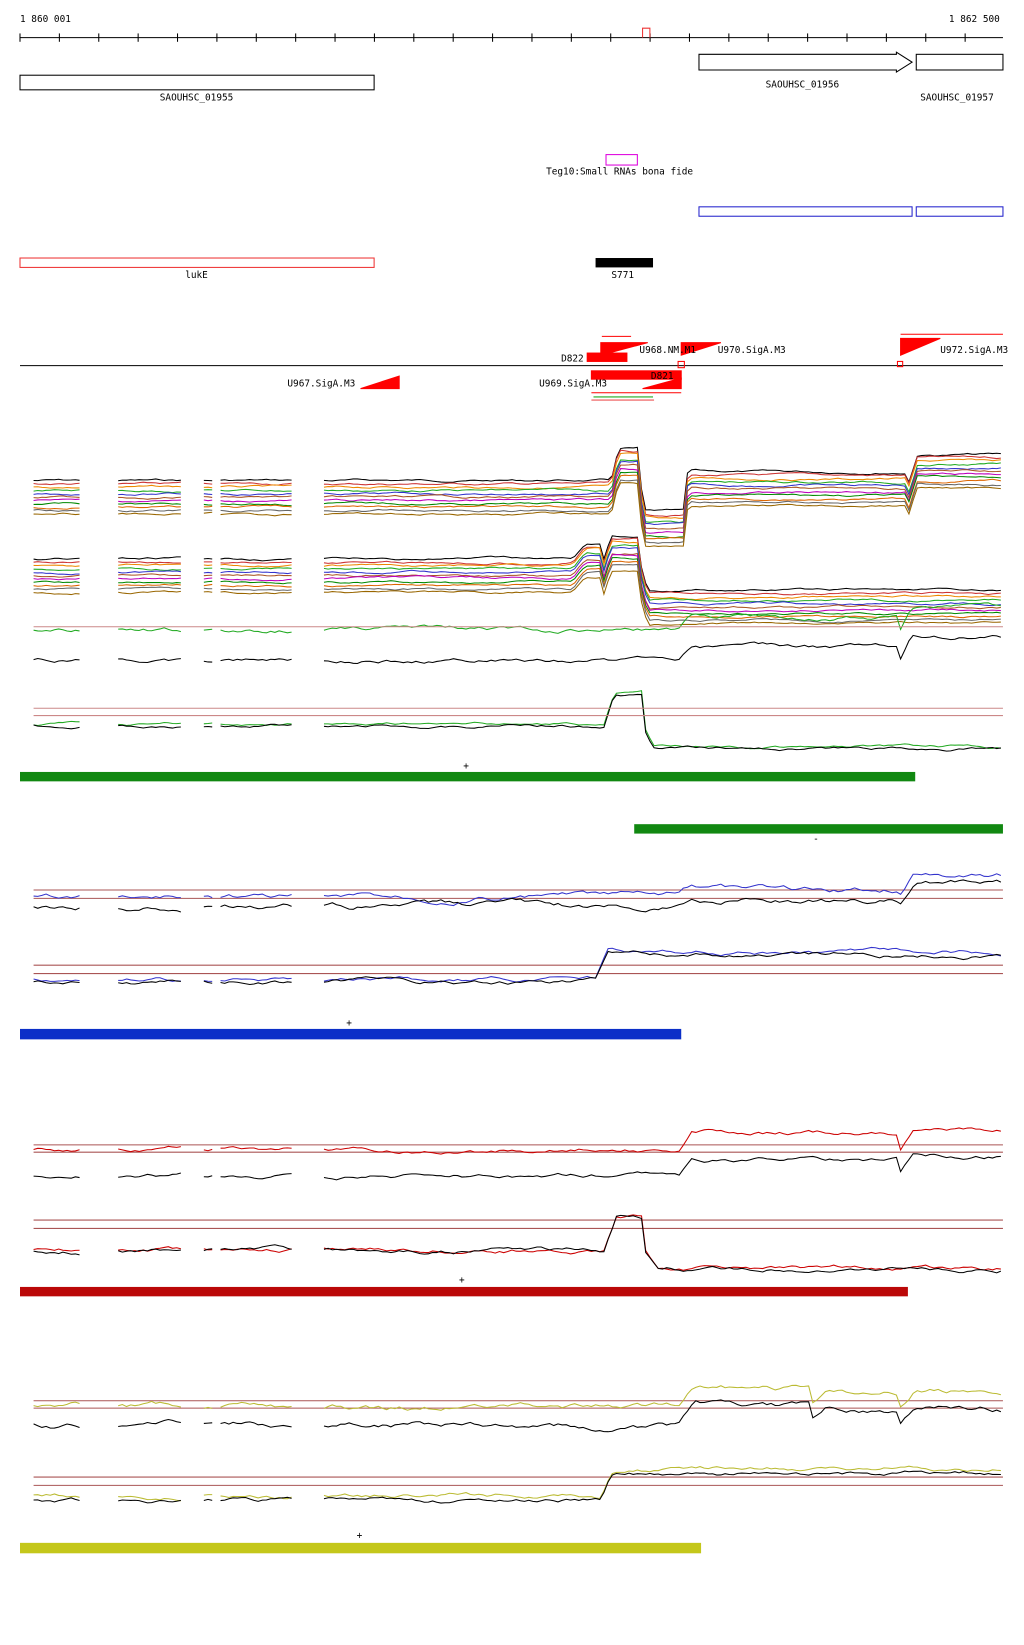  I want to click on srna-box, so click(621, 160).